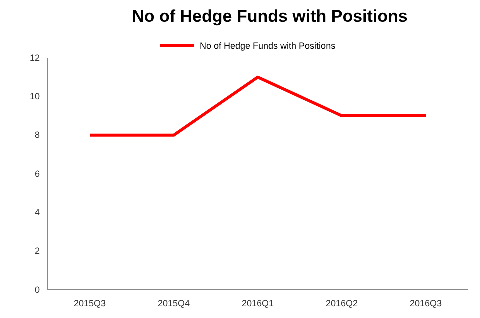 This screenshot has width=480, height=318. I want to click on y-tick-label: 10, so click(35, 97).